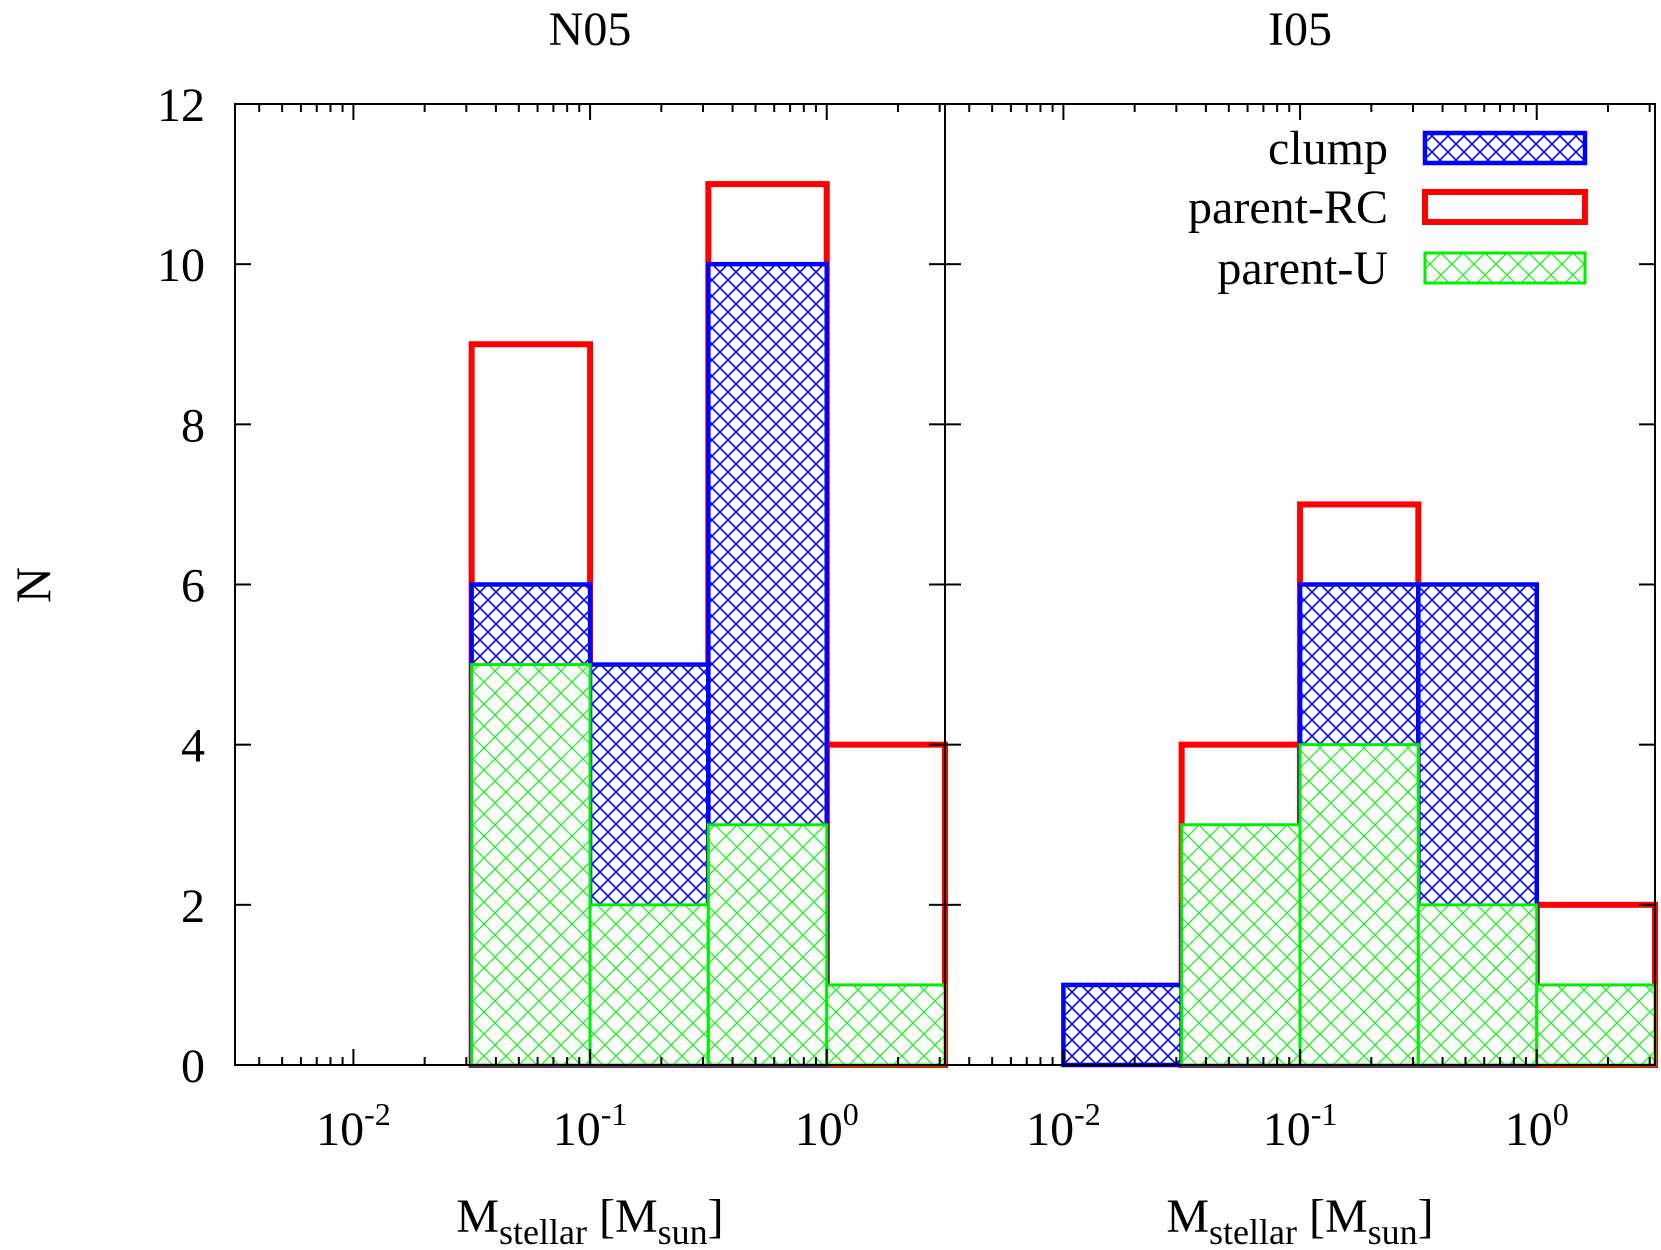 Image resolution: width=1661 pixels, height=1250 pixels. What do you see at coordinates (1505, 207) in the screenshot?
I see `legend-swatch-parent-RC` at bounding box center [1505, 207].